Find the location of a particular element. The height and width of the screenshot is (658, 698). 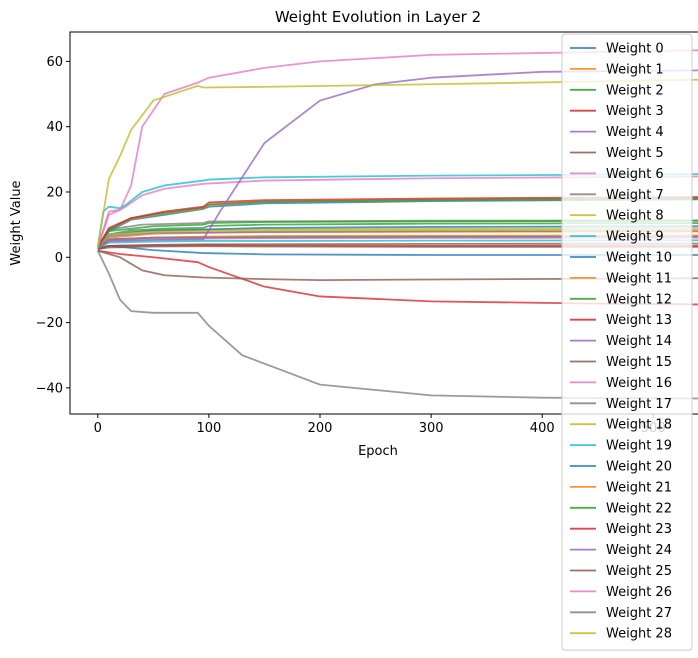

legend-label: Weight 5 is located at coordinates (635, 153).